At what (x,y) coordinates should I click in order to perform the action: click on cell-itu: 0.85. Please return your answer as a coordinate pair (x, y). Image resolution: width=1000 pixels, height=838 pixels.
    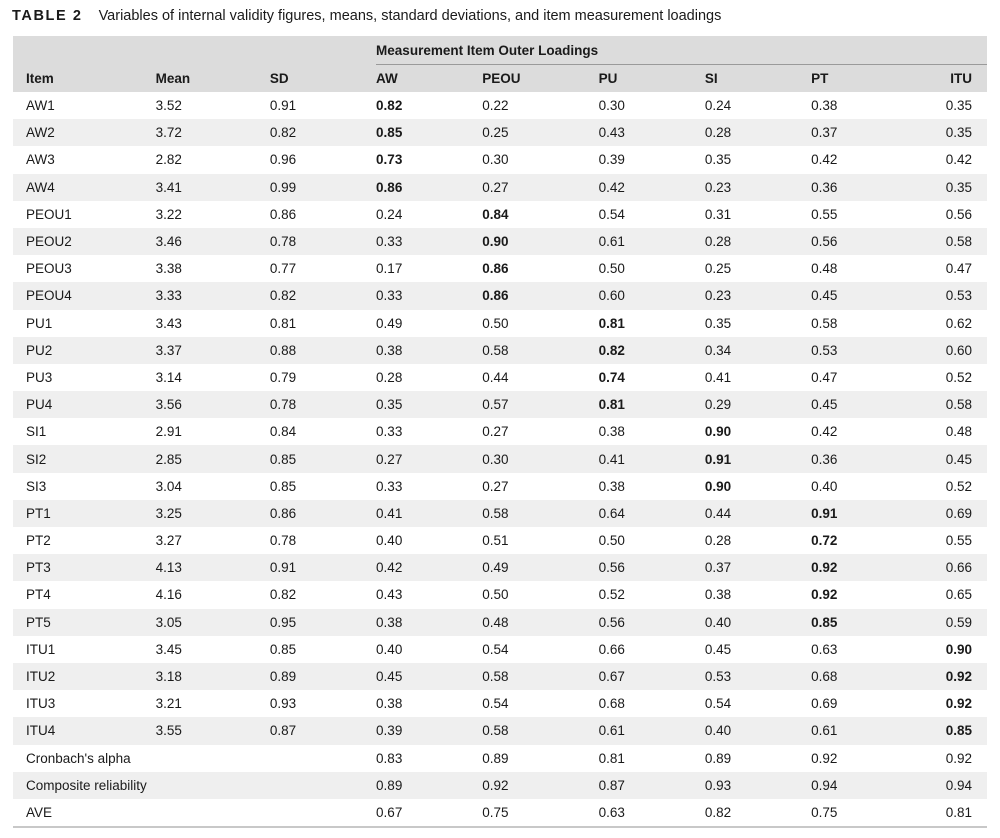
    Looking at the image, I should click on (952, 731).